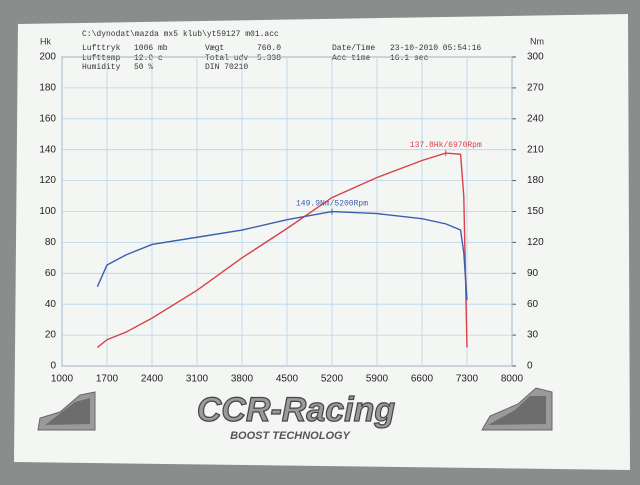  I want to click on y-tick-label: 160, so click(47, 118).